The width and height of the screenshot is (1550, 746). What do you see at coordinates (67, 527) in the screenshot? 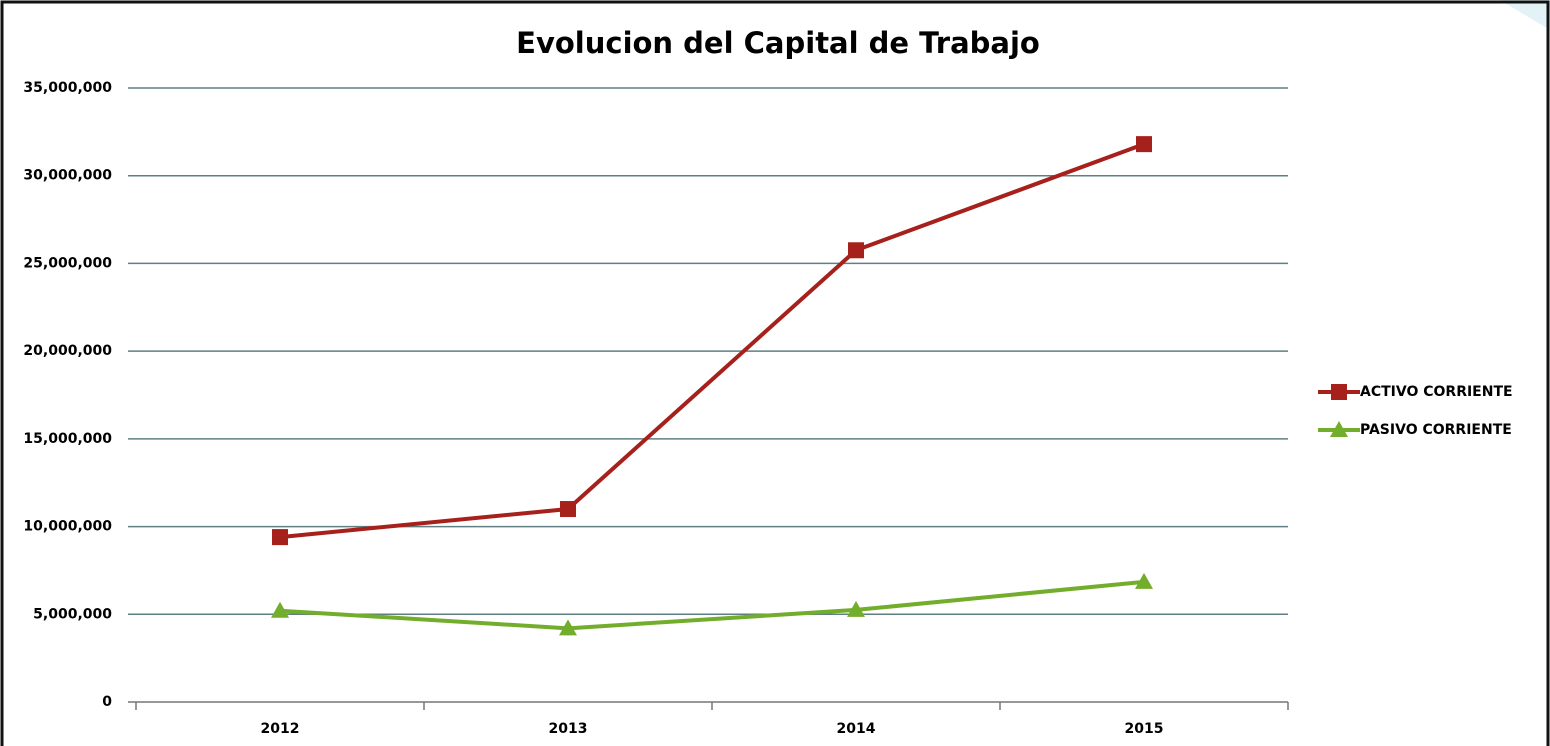
I see `y-tick-label: 10,000,000` at bounding box center [67, 527].